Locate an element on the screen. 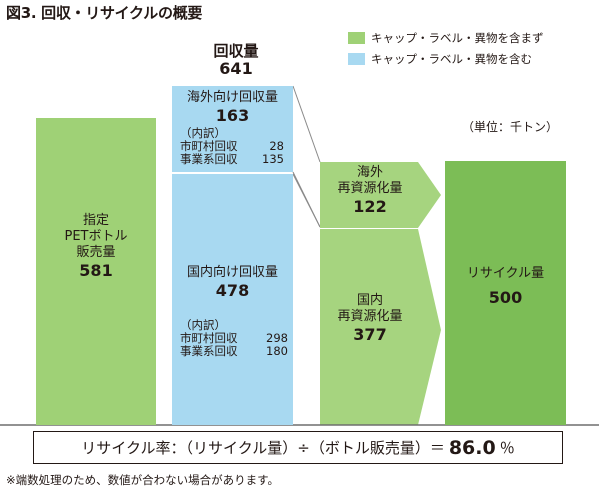 The height and width of the screenshot is (496, 599). legend-swatch-blue is located at coordinates (356, 59).